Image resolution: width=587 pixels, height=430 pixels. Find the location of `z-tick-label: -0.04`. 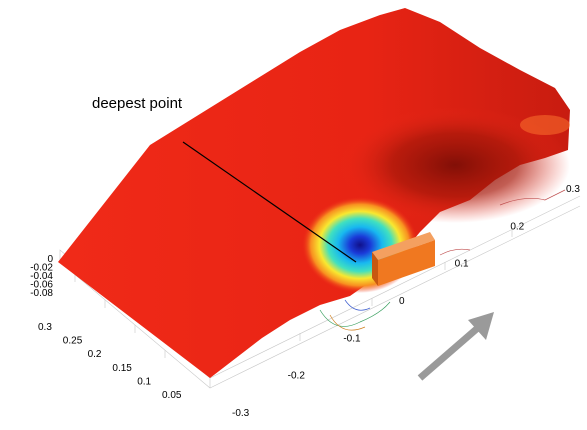

z-tick-label: -0.04 is located at coordinates (41, 276).